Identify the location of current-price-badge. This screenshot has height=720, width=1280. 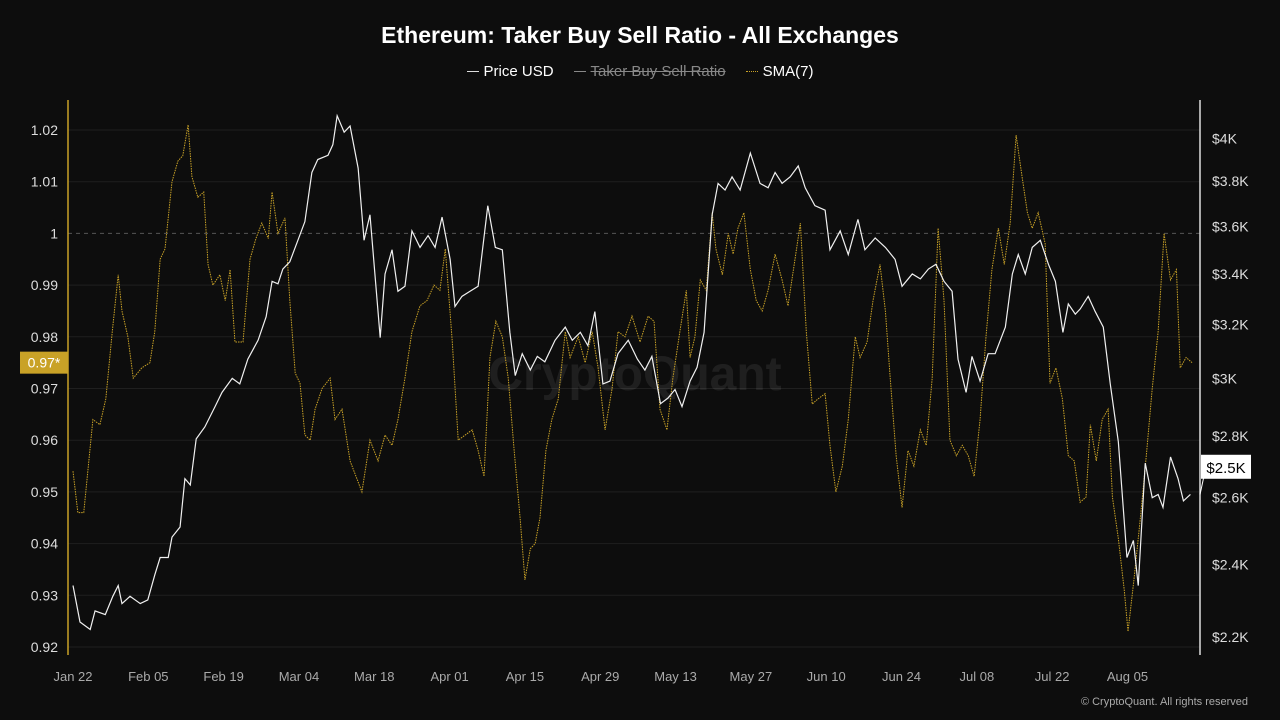
(1226, 466).